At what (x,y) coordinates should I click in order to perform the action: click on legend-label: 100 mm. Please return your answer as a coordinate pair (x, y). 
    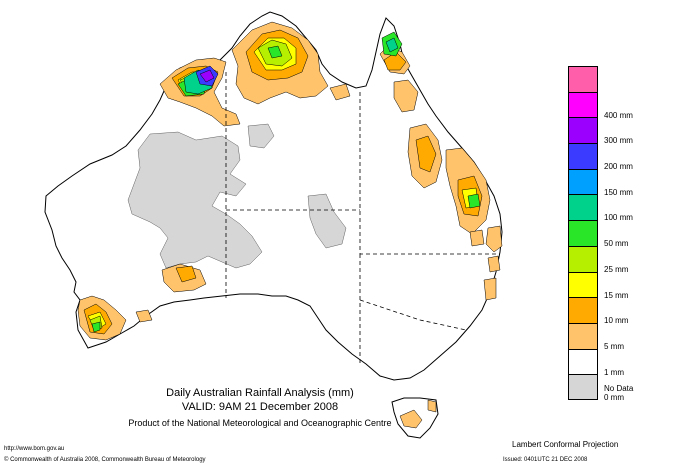
    Looking at the image, I should click on (618, 218).